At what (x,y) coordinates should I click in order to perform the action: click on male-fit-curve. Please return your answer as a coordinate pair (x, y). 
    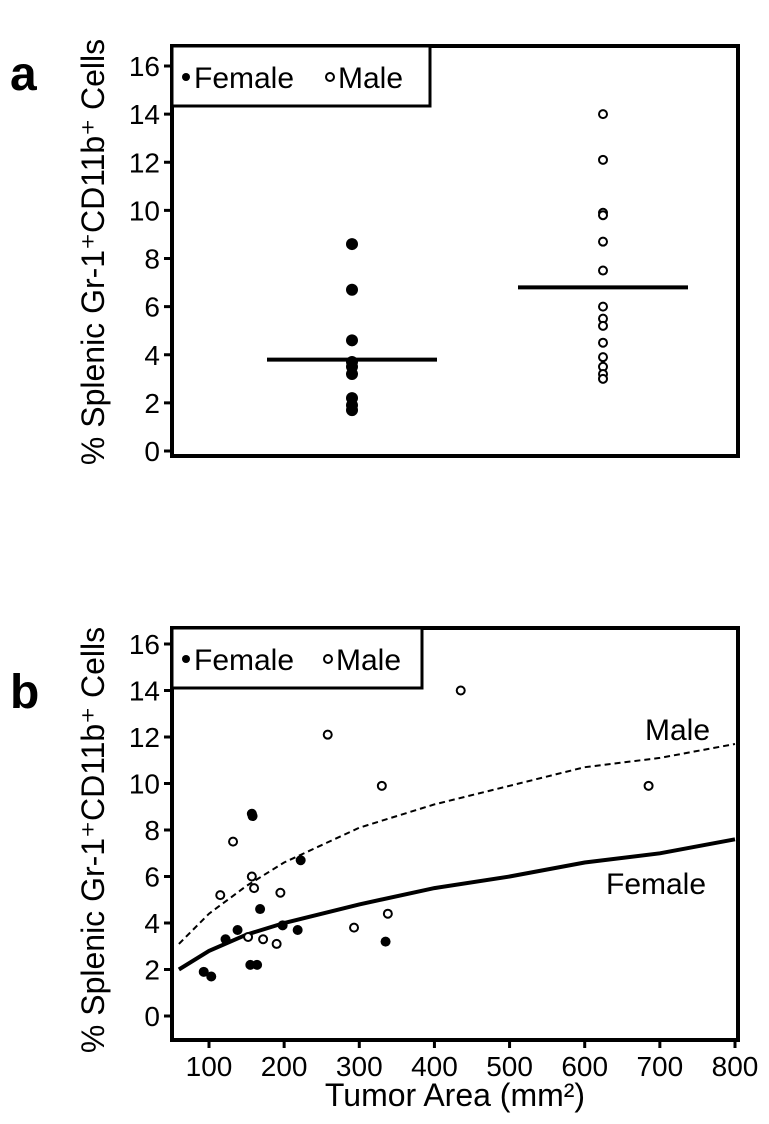
    Looking at the image, I should click on (457, 844).